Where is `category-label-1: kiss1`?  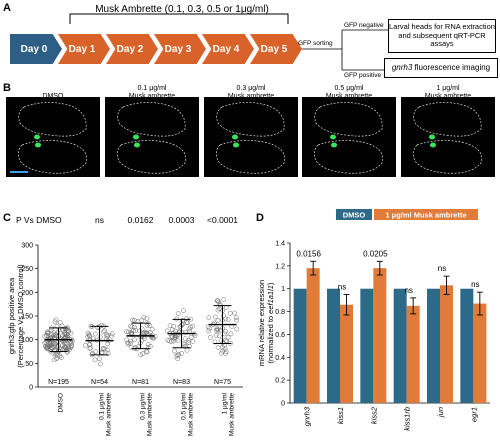
category-label-1: kiss1 is located at coordinates (340, 415).